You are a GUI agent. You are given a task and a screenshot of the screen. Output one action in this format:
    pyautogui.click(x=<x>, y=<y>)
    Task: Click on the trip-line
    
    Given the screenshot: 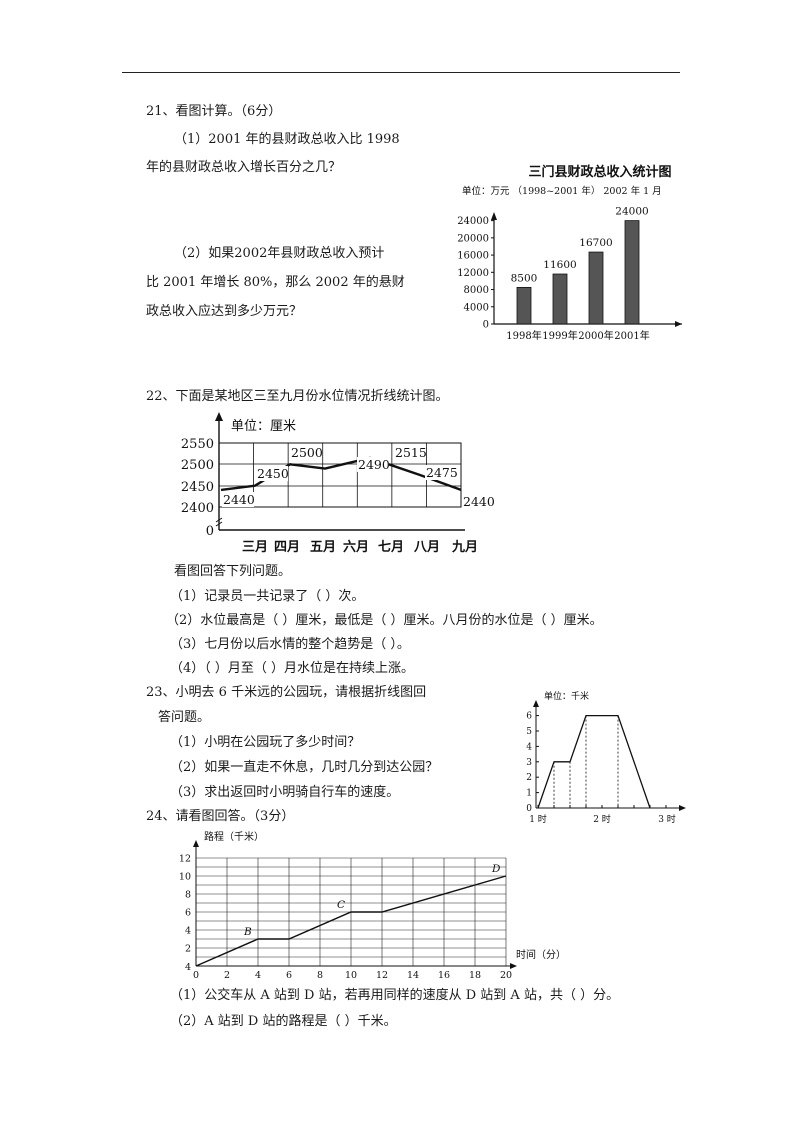 What is the action you would take?
    pyautogui.click(x=594, y=761)
    